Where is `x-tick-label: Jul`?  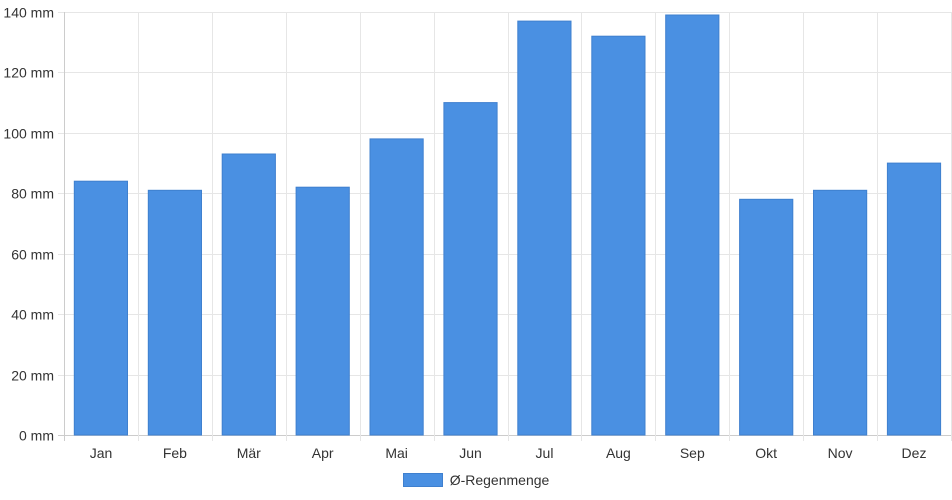
x-tick-label: Jul is located at coordinates (545, 453).